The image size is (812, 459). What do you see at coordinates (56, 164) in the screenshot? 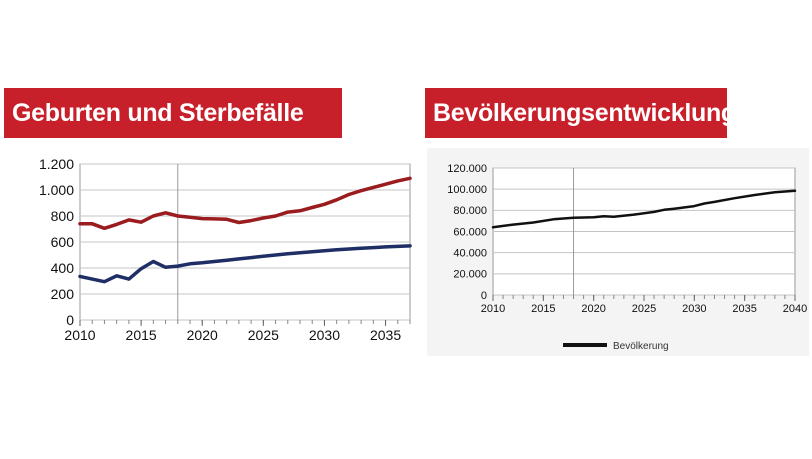
I see `y-tick-label: 1.200` at bounding box center [56, 164].